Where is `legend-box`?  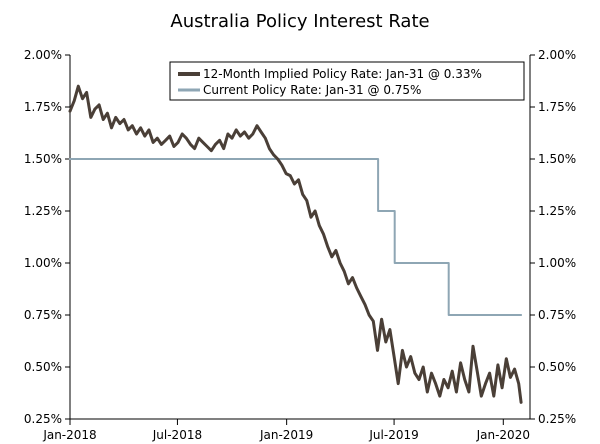
legend-box is located at coordinates (347, 81).